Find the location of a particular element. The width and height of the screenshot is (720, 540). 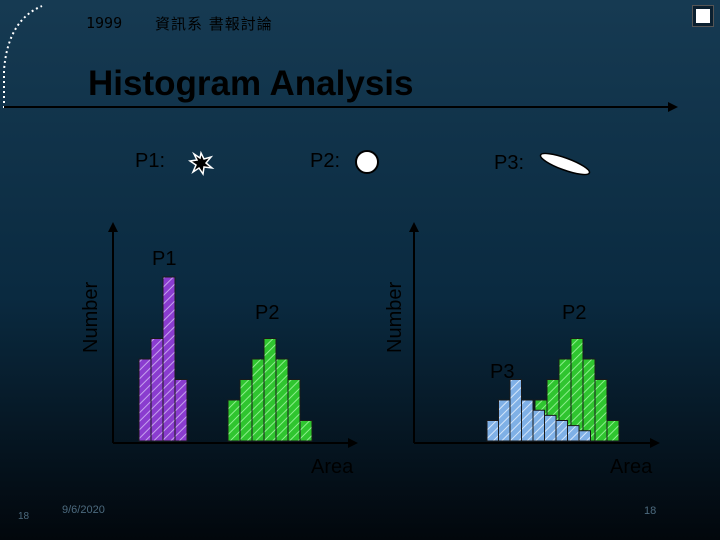

left-chart-axes is located at coordinates (233, 335).